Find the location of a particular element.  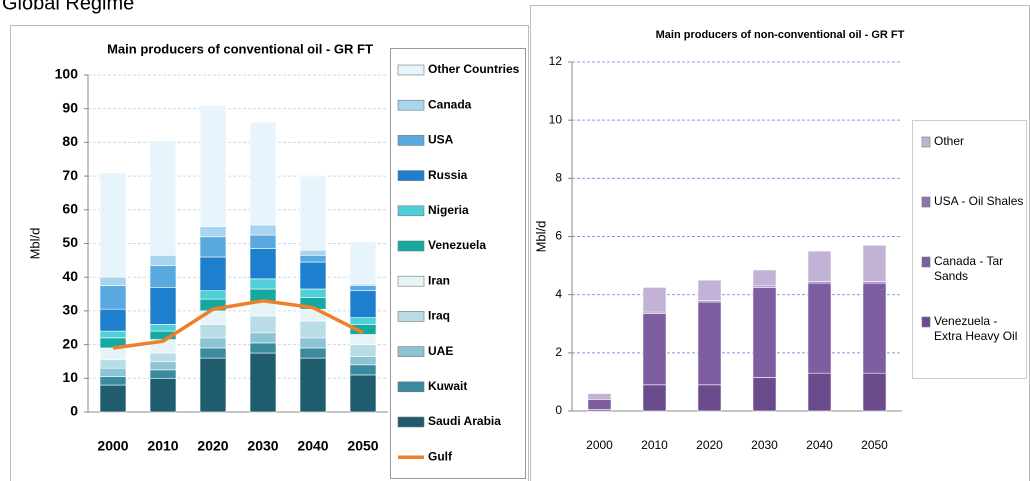

legend-label: Russia is located at coordinates (448, 175).